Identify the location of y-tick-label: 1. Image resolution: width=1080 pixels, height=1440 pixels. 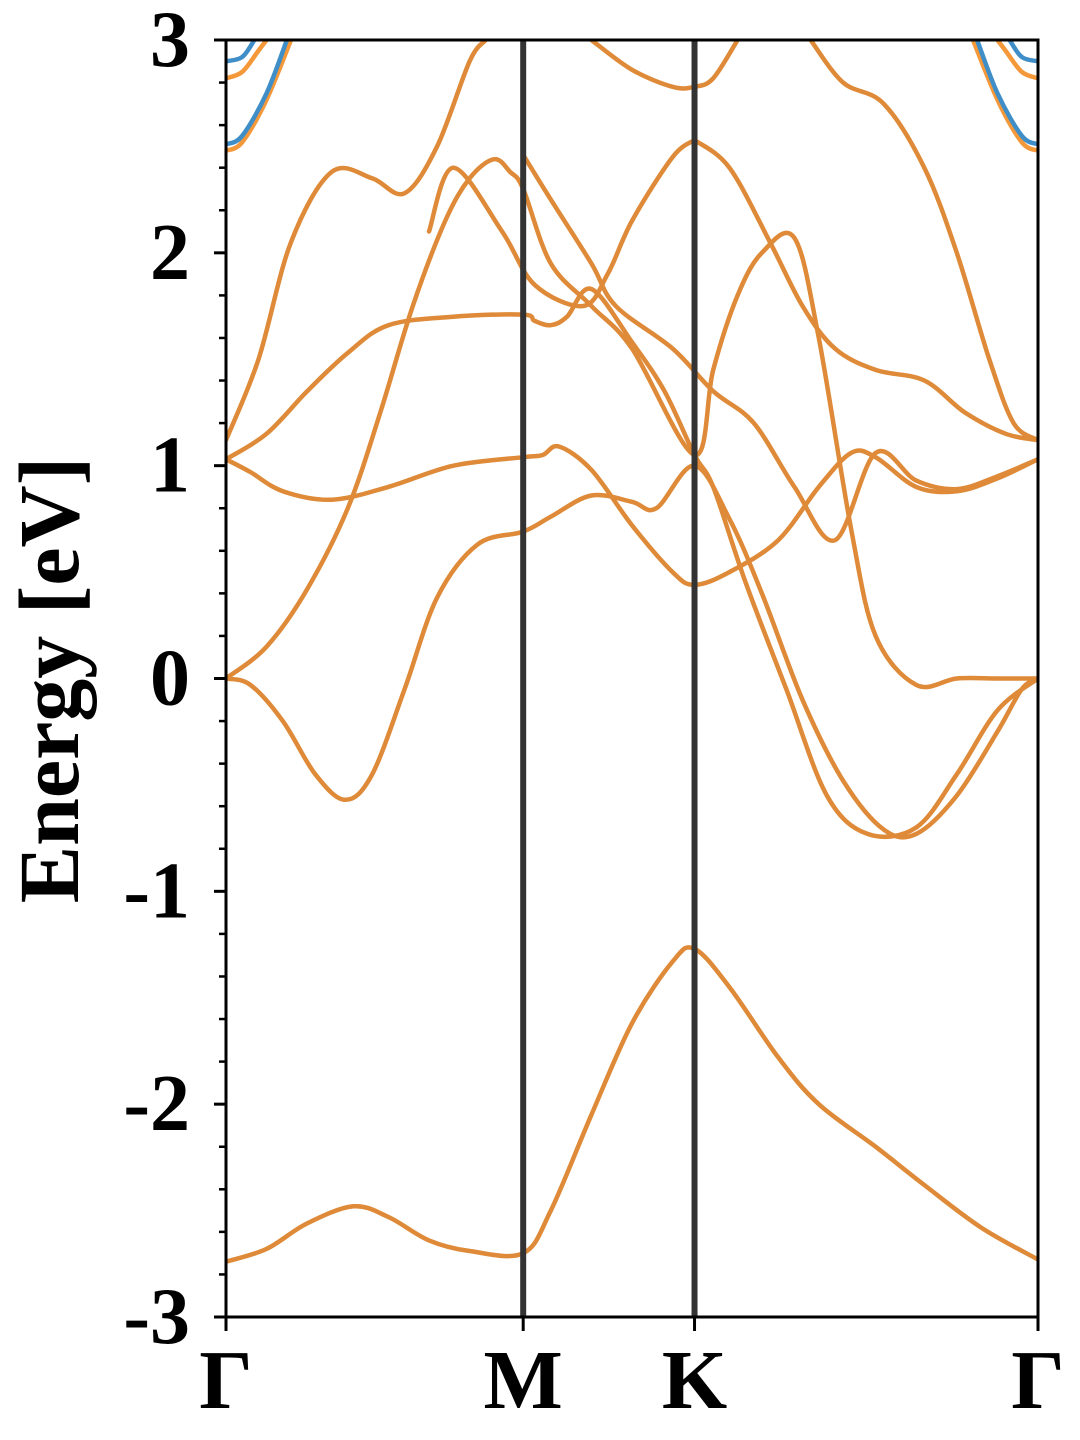
(170, 466).